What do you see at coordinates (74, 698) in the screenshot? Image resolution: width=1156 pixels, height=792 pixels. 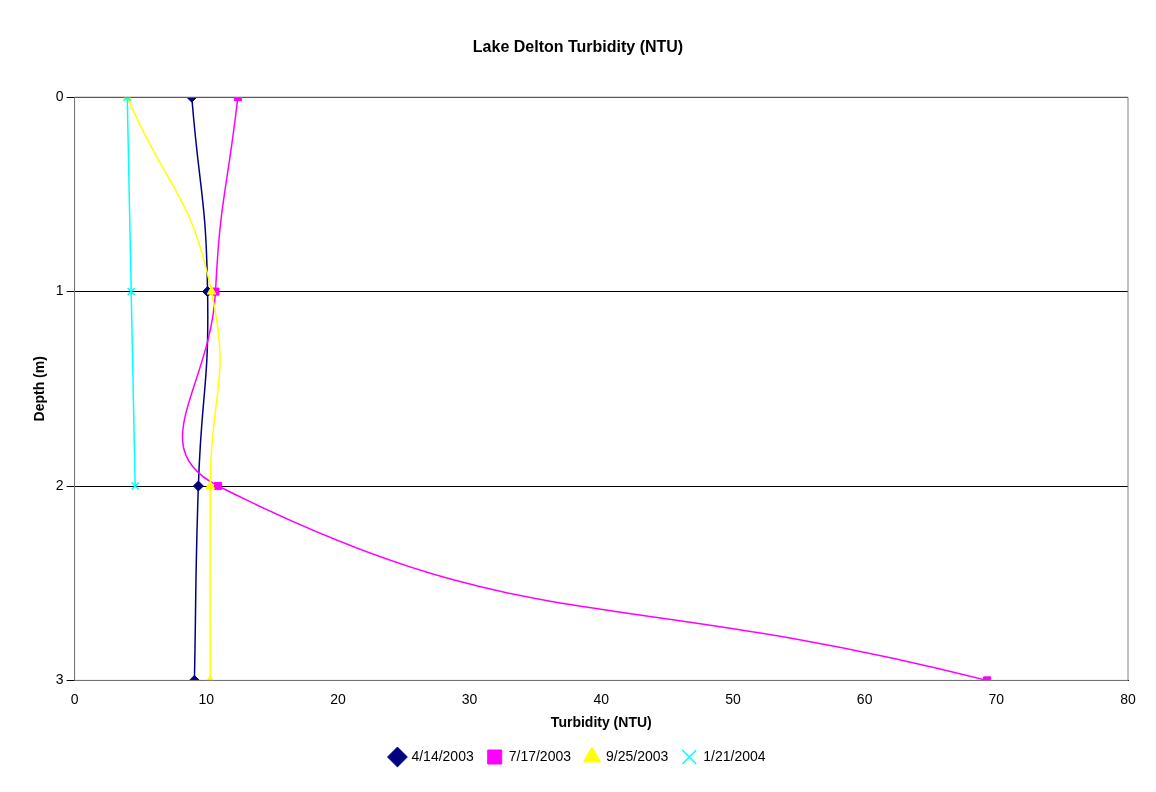 I see `x-tick-label: 0` at bounding box center [74, 698].